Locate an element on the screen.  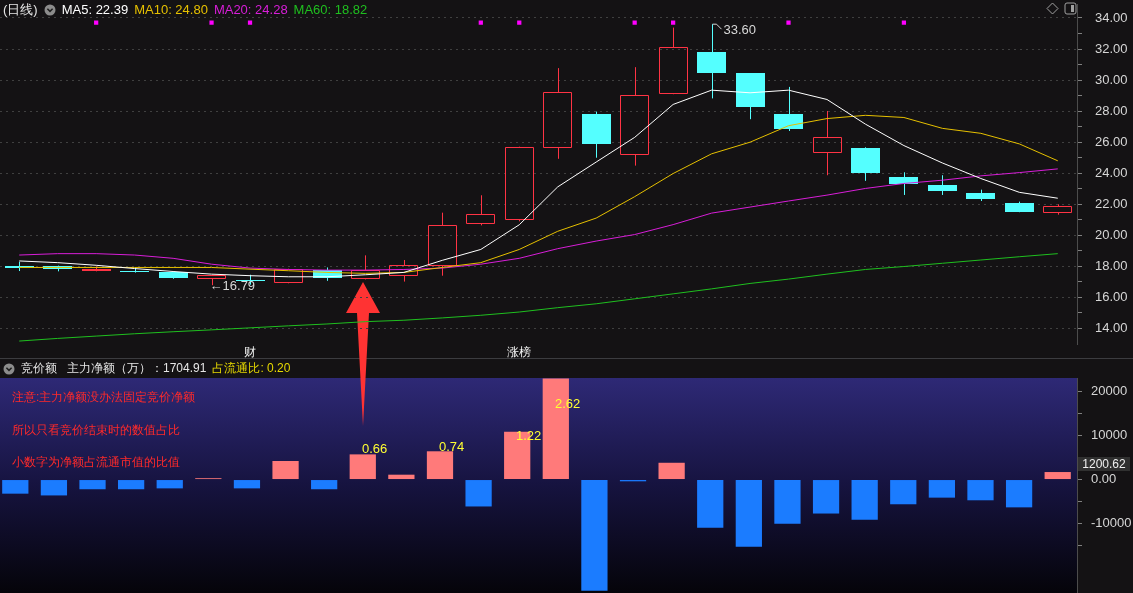
chart-subtitle: 主力净额（万）：1704.91 is located at coordinates (137, 368).